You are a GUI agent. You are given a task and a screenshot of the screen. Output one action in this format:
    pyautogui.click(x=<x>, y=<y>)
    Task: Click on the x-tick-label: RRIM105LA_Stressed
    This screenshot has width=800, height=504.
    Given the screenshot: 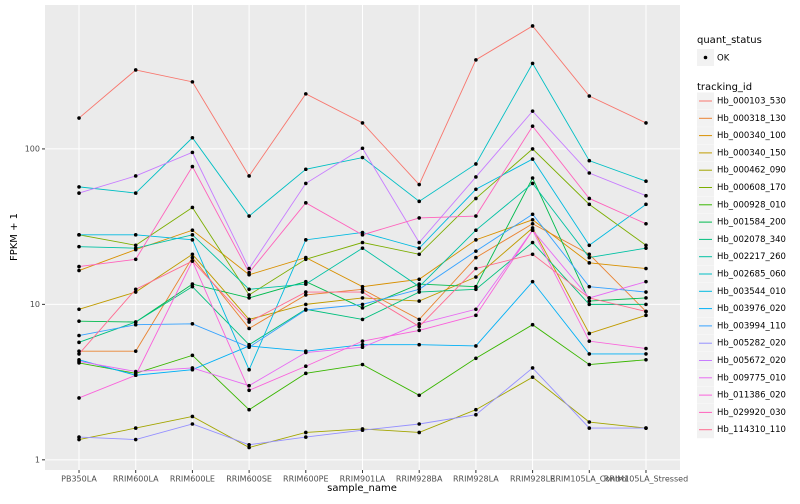 What is the action you would take?
    pyautogui.click(x=646, y=479)
    